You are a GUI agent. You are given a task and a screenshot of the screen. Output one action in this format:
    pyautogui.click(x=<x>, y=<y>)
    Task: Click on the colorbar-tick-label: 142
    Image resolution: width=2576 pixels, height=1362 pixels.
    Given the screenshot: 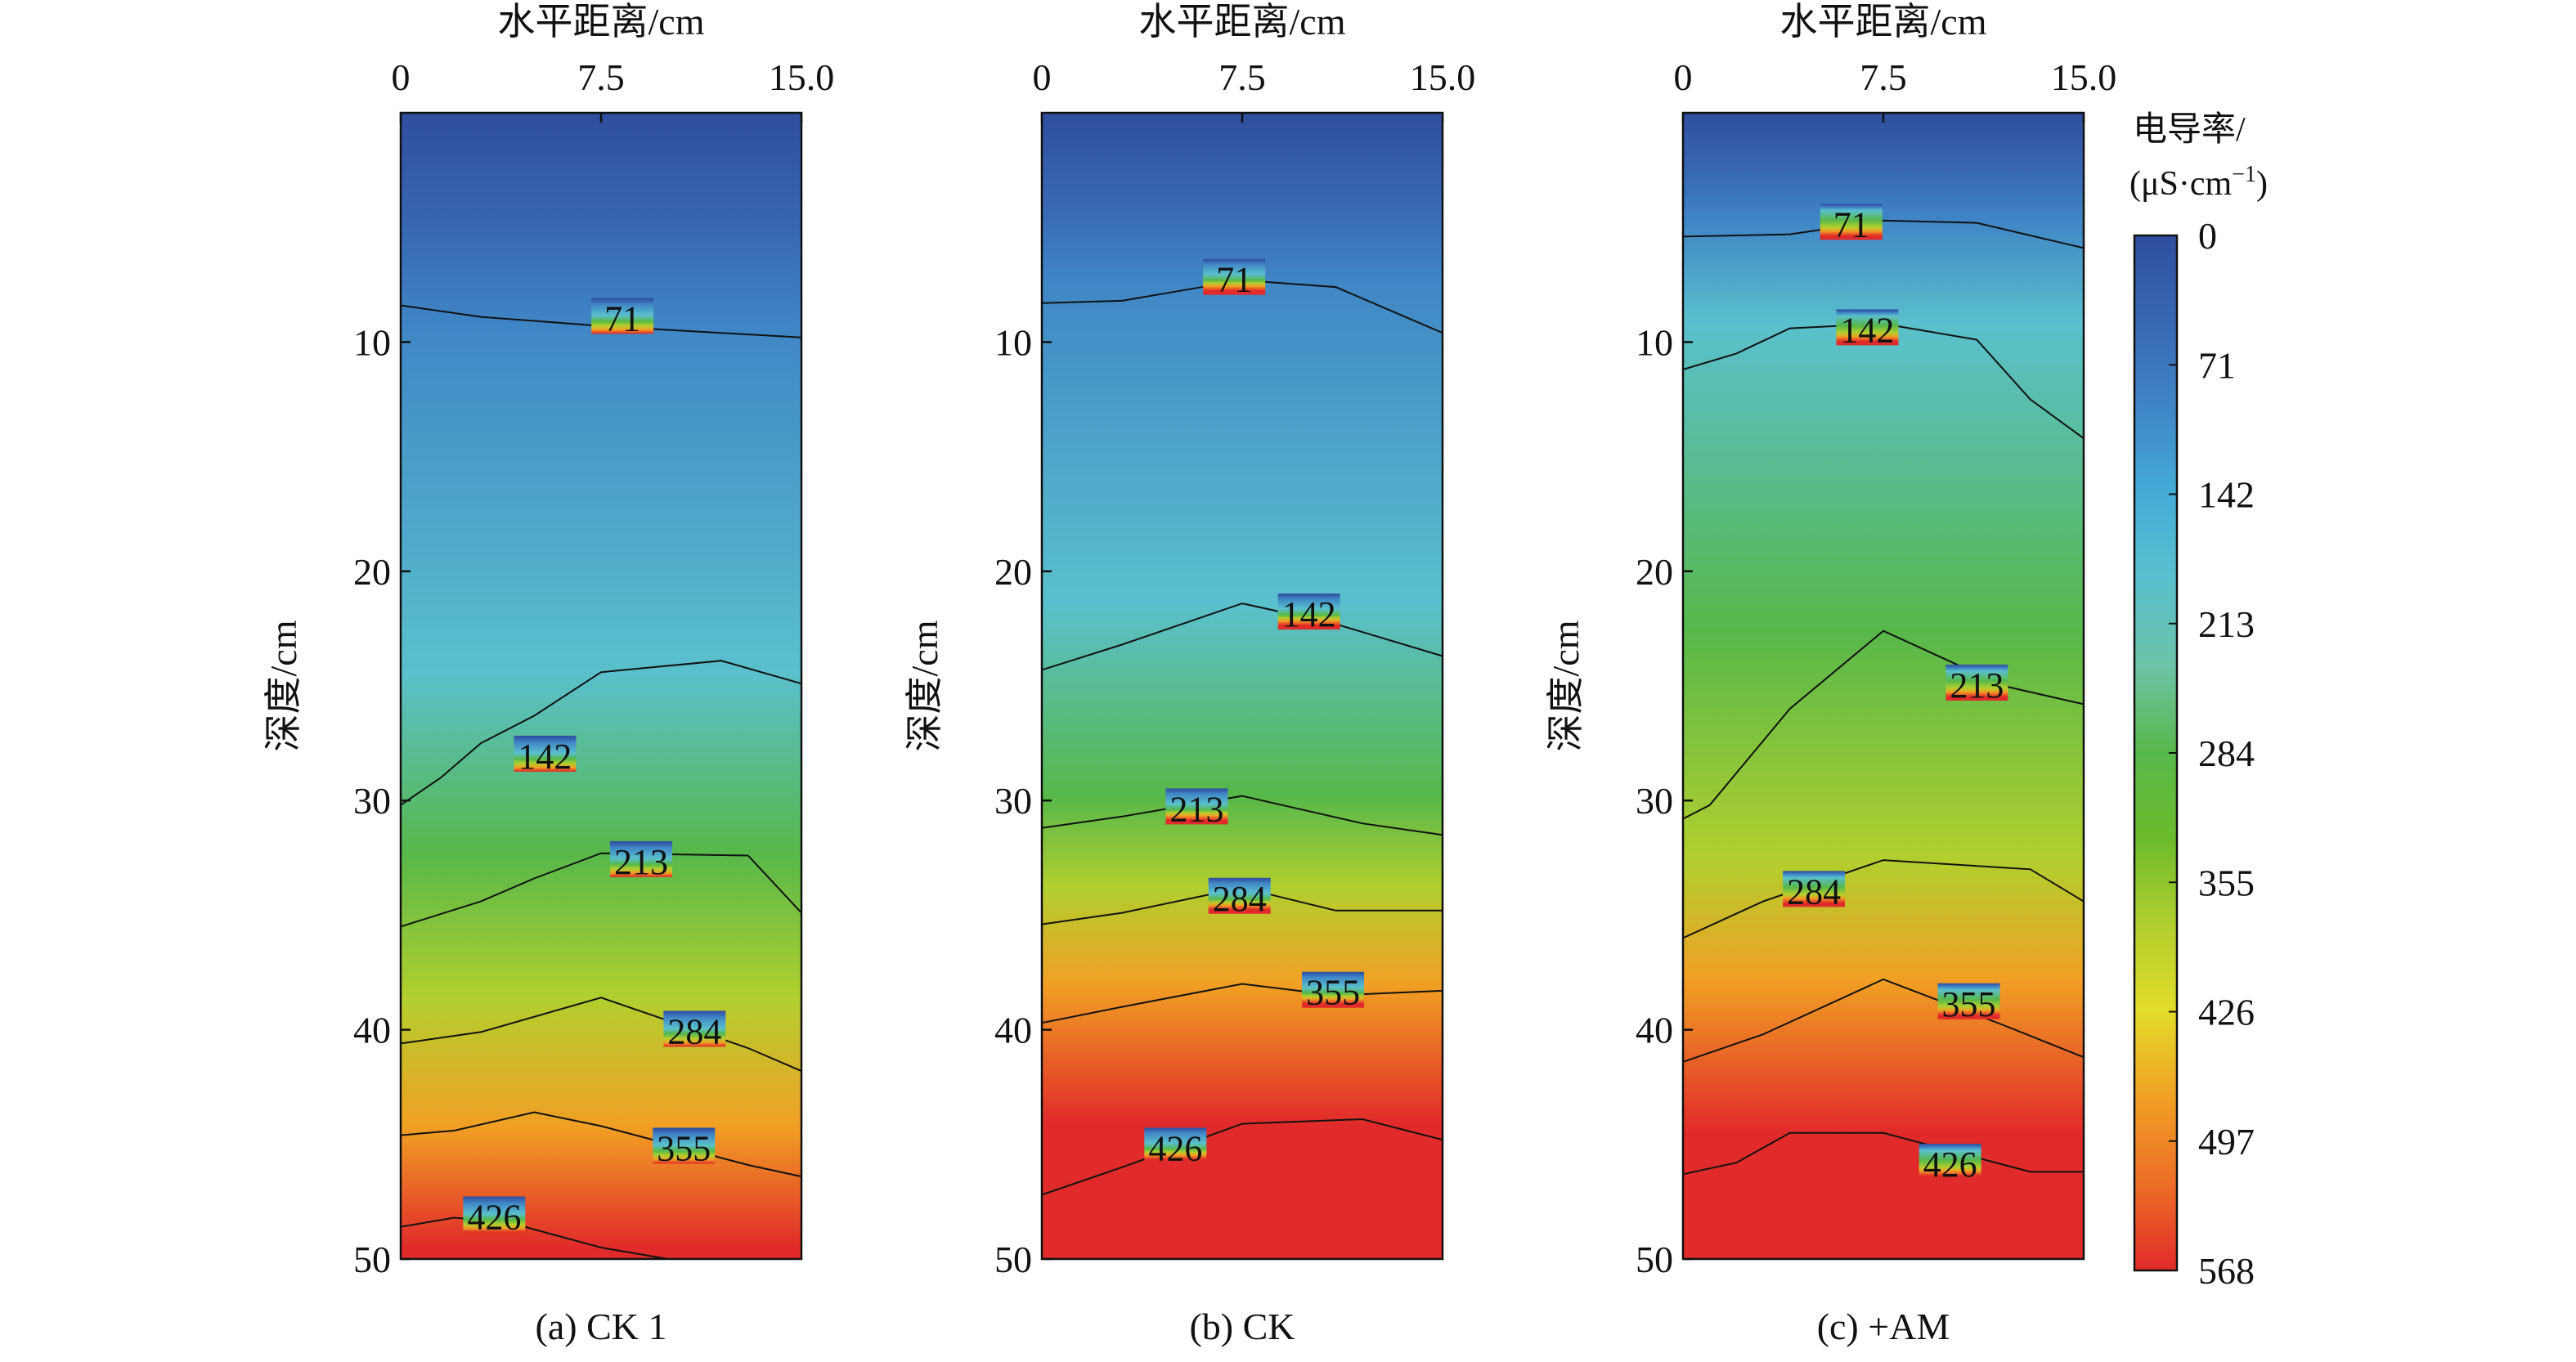 What is the action you would take?
    pyautogui.click(x=2226, y=495)
    